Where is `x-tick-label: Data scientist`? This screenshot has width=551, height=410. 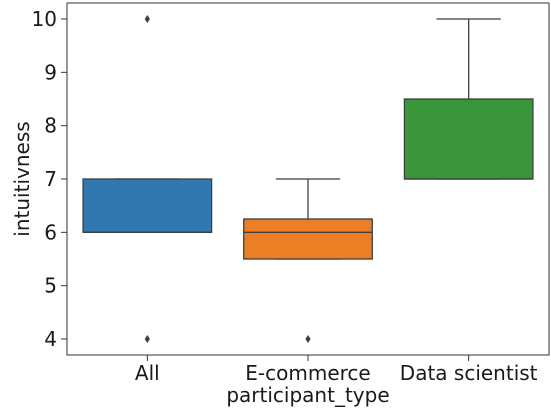 x-tick-label: Data scientist is located at coordinates (469, 373).